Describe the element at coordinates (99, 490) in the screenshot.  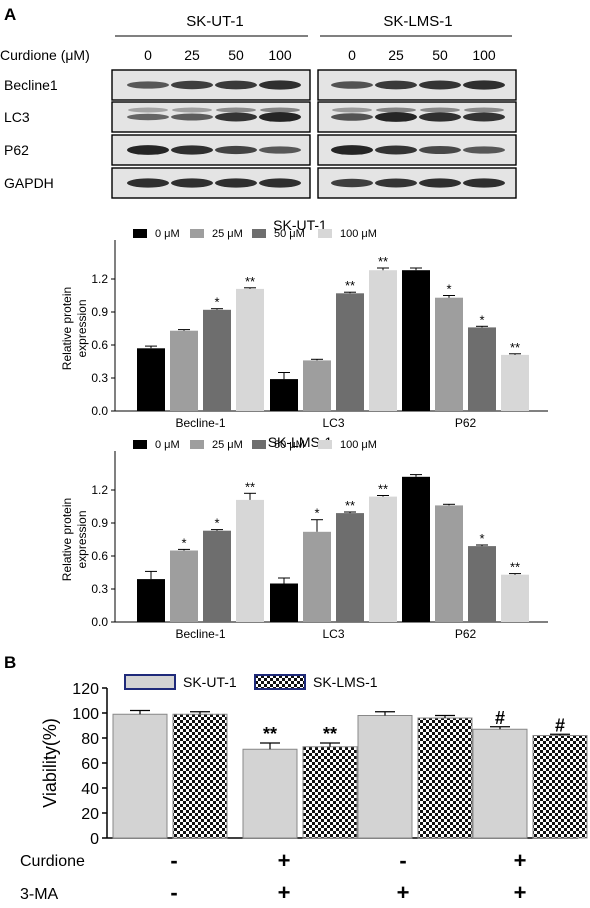
I see `y-tick-label: 1.2` at that location.